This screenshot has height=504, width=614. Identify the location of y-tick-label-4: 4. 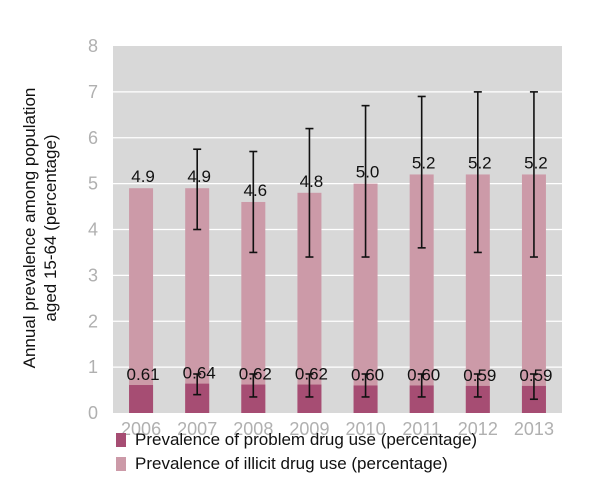
(93, 230).